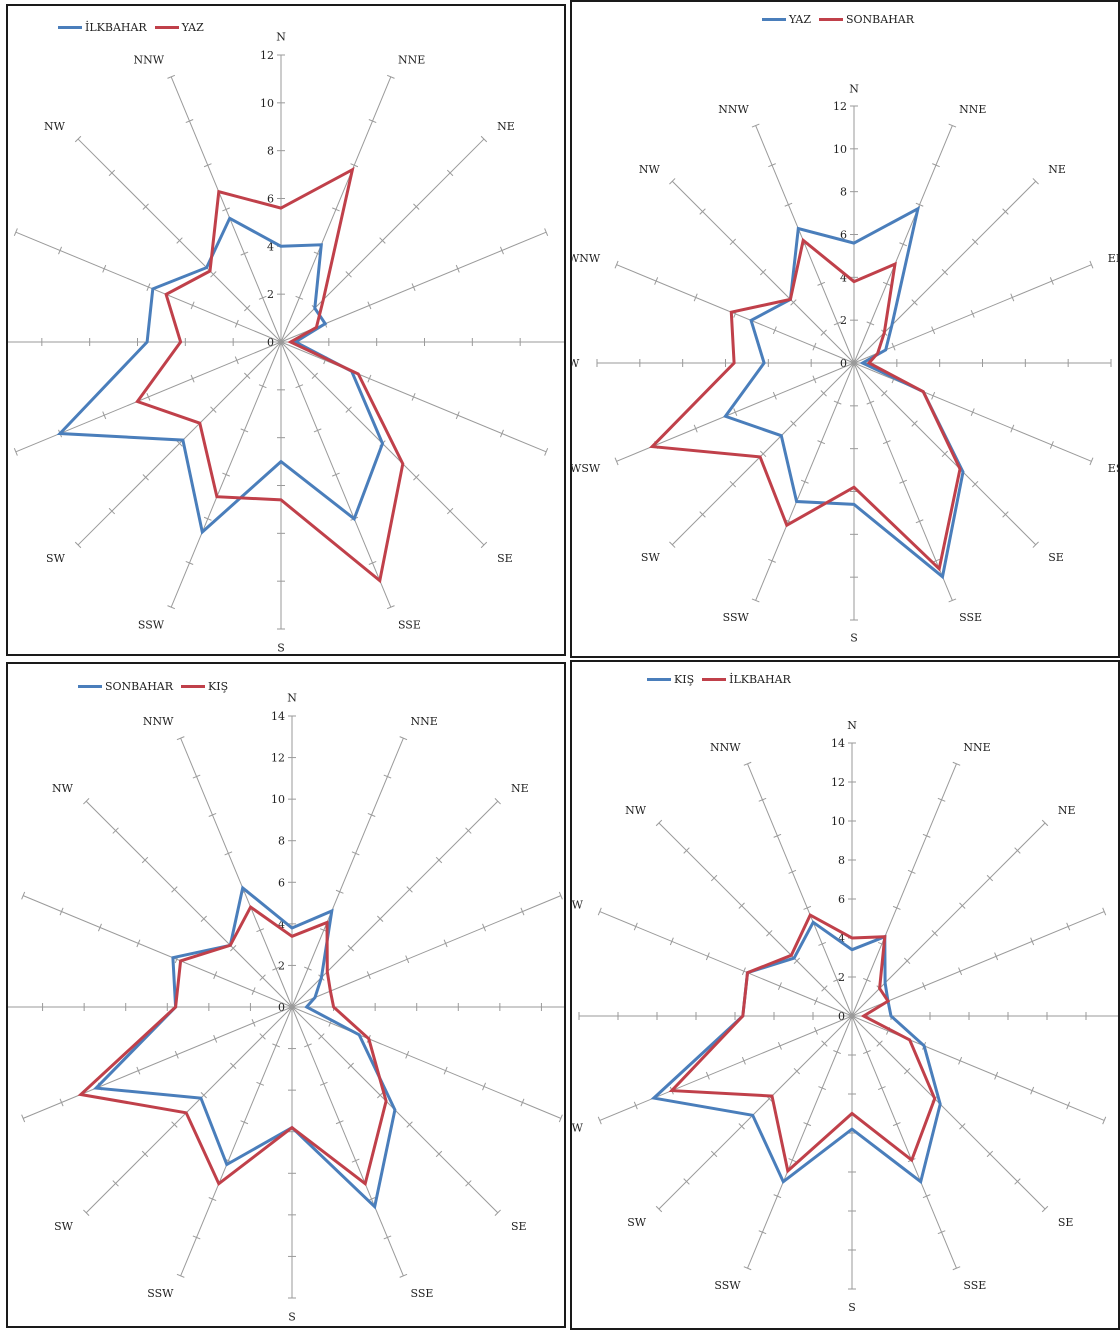 The image size is (1120, 1331). What do you see at coordinates (409, 624) in the screenshot?
I see `direction-label-sse: SSE` at bounding box center [409, 624].